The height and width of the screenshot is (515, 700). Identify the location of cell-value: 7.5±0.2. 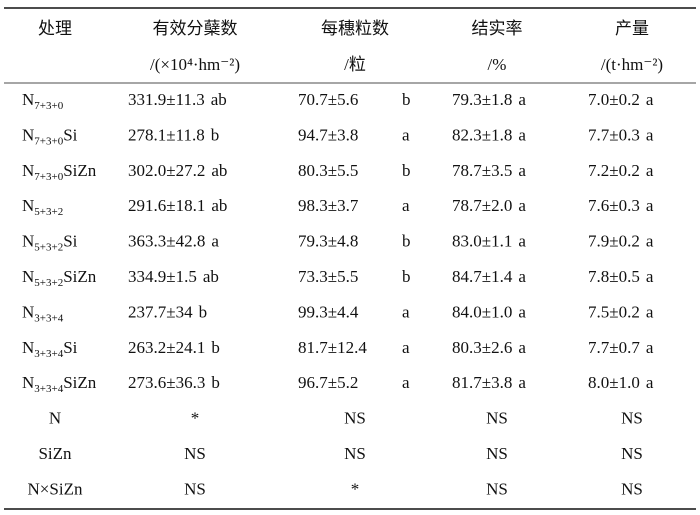
(614, 311).